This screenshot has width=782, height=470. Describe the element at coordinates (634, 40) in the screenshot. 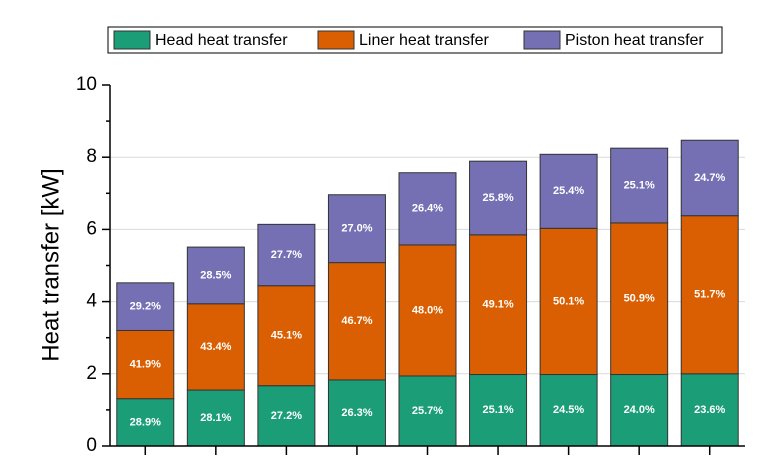

I see `legend-label: Piston heat transfer` at that location.